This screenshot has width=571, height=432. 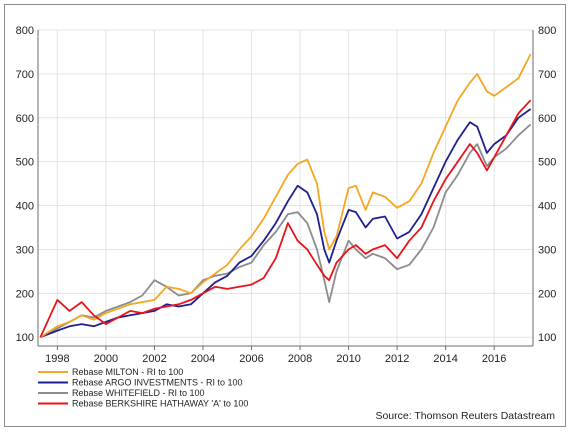 I want to click on x-tick-2004: 2004, so click(x=203, y=359).